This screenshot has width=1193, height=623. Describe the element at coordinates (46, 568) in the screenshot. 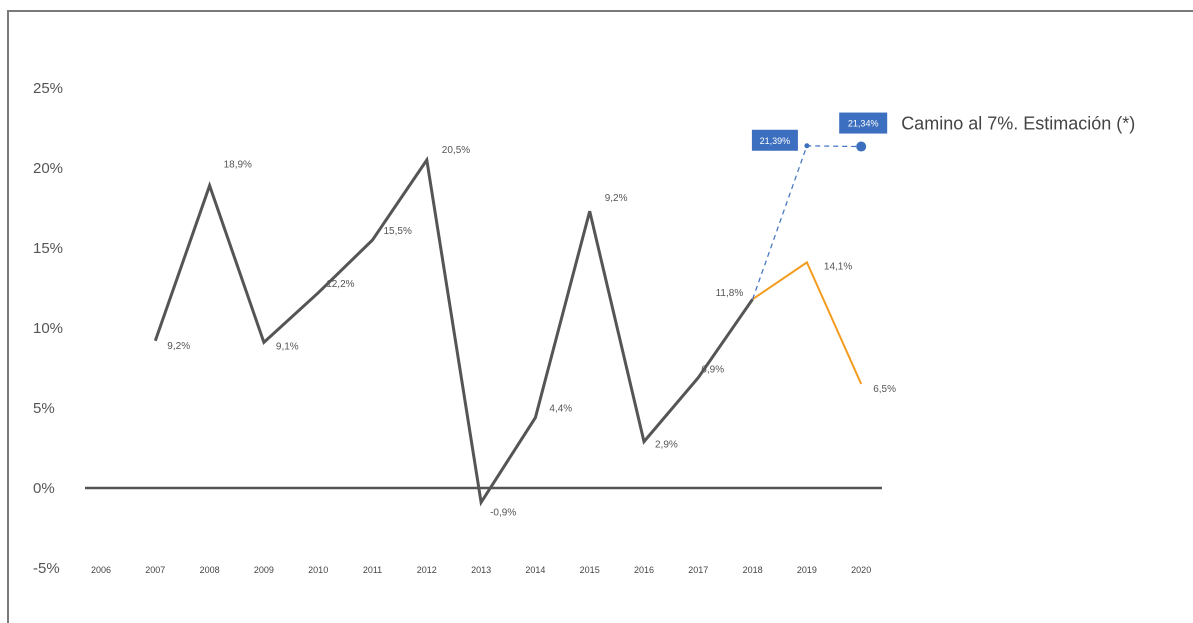

I see `y-tick-label: -5%` at that location.